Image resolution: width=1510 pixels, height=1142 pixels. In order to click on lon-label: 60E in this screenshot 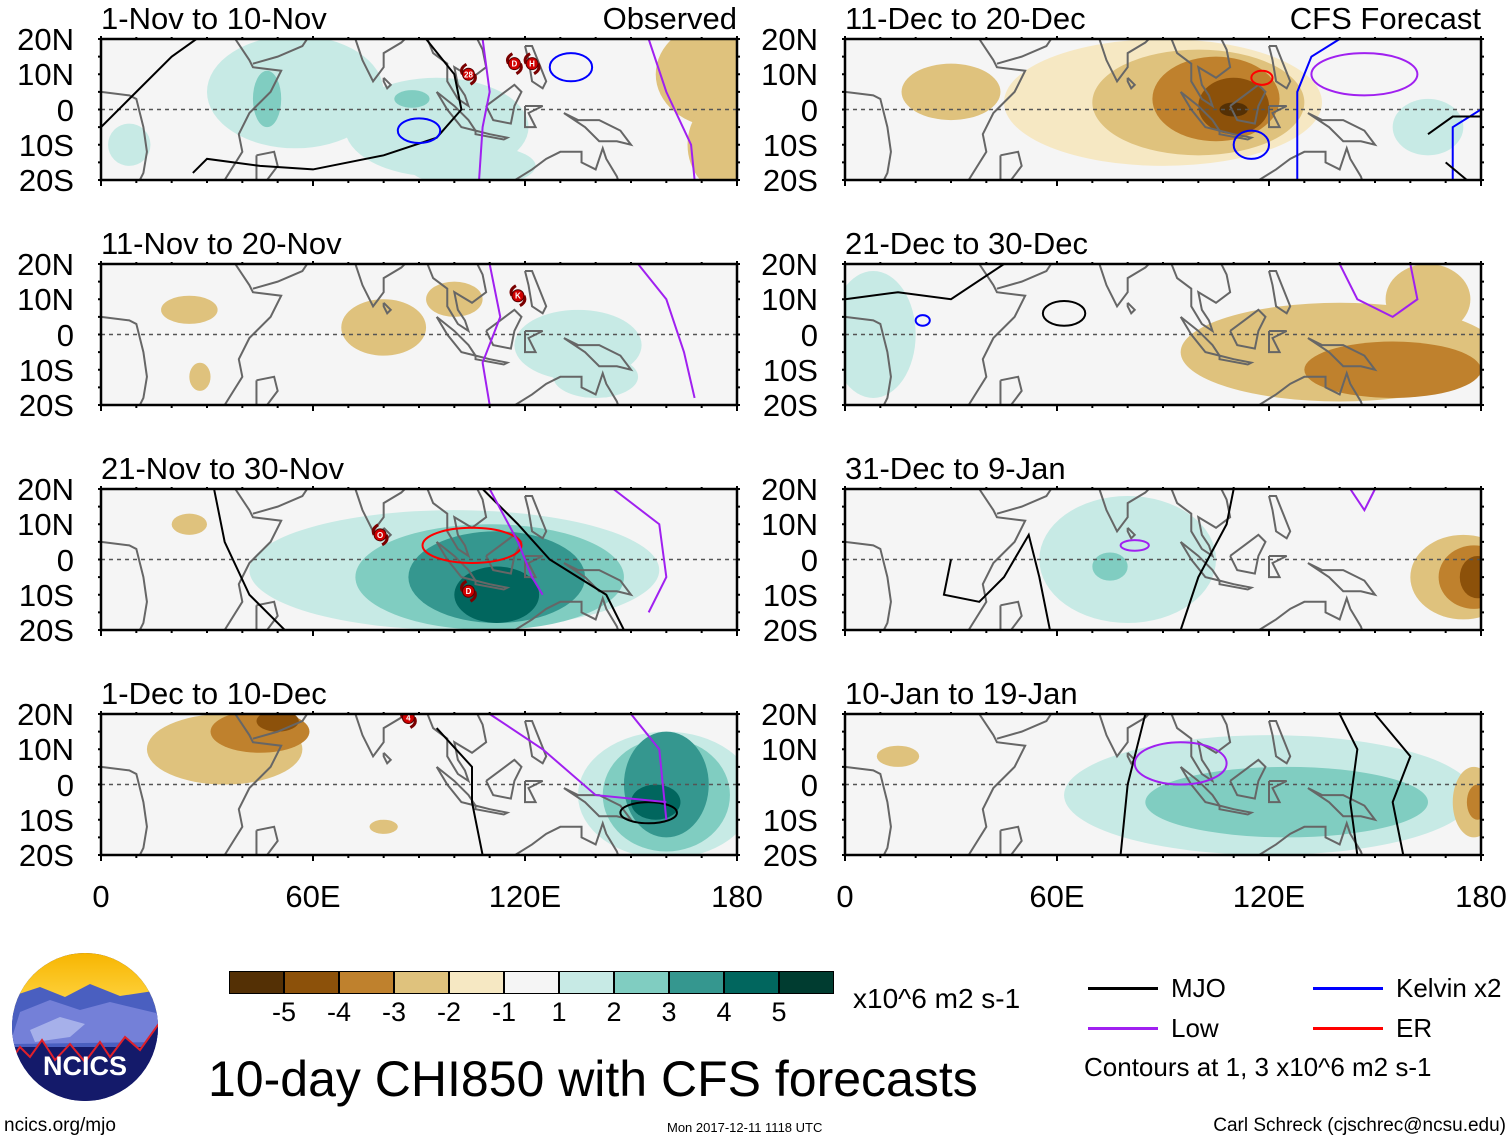, I will do `click(313, 896)`.